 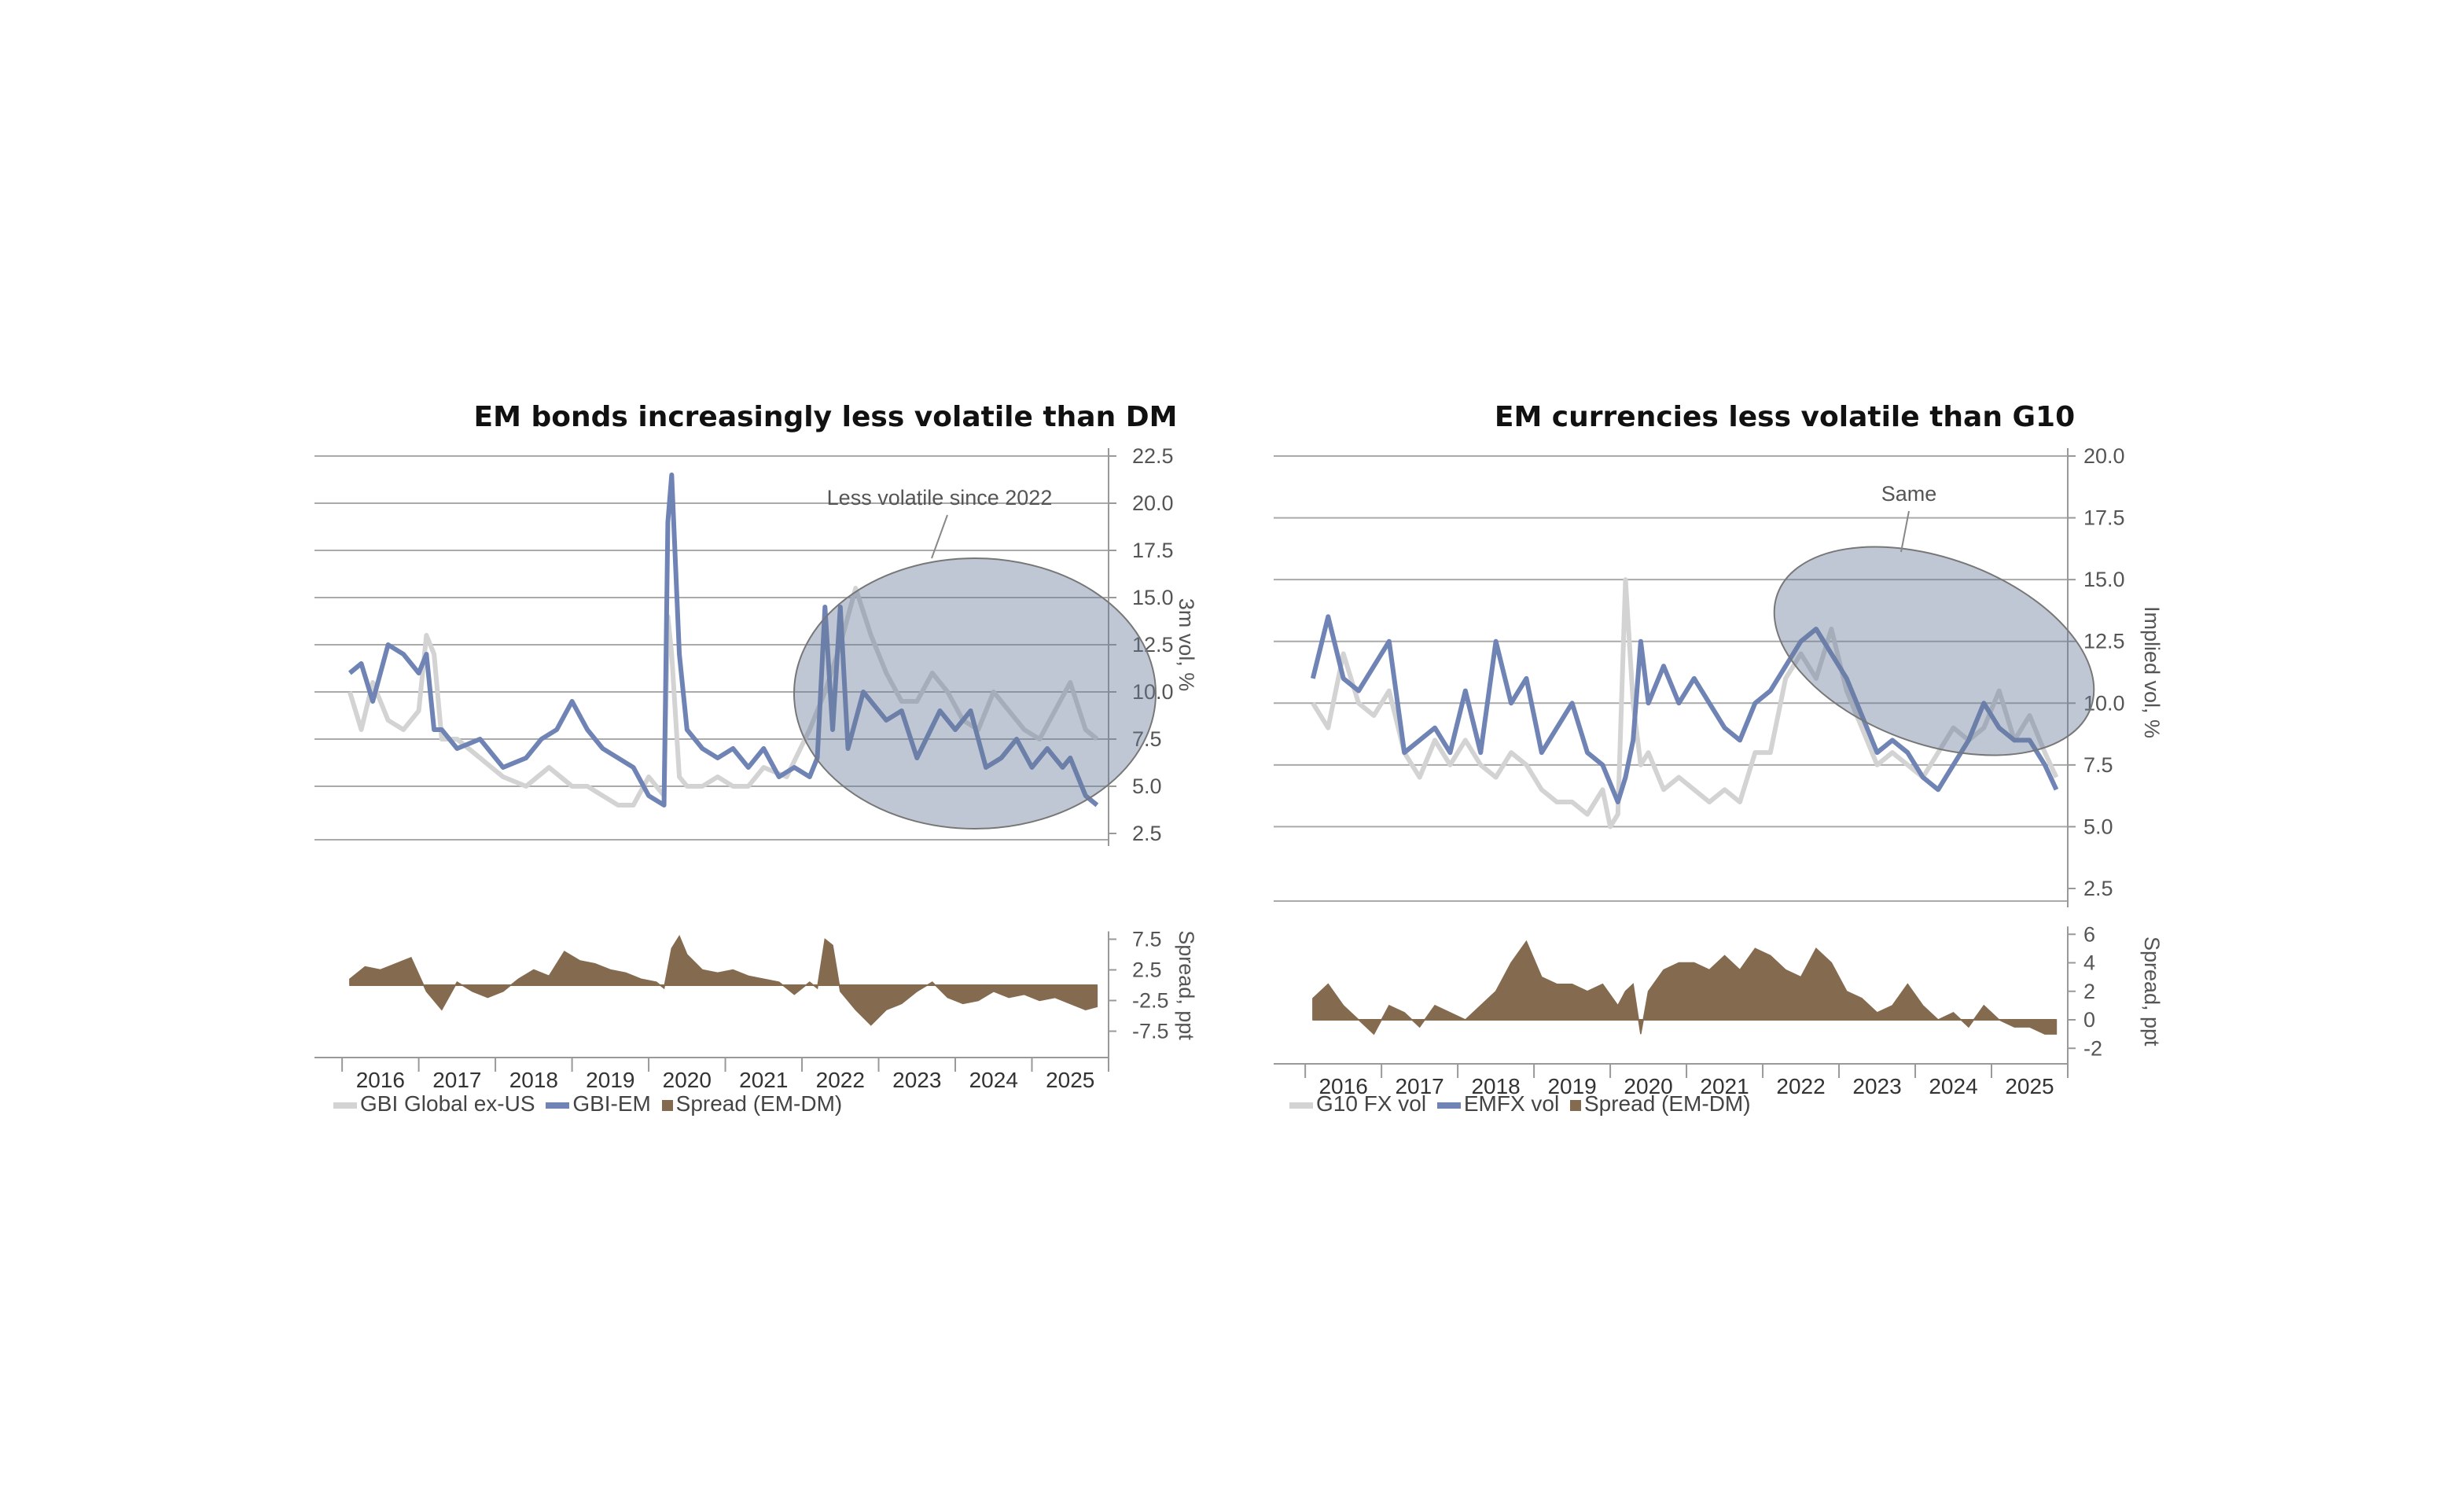 I want to click on chart-title: EM currencies less volatile than G10, so click(x=1785, y=417).